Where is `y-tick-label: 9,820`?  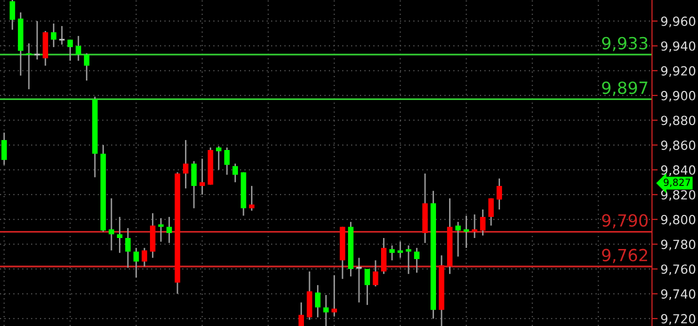 y-tick-label: 9,820 is located at coordinates (678, 195).